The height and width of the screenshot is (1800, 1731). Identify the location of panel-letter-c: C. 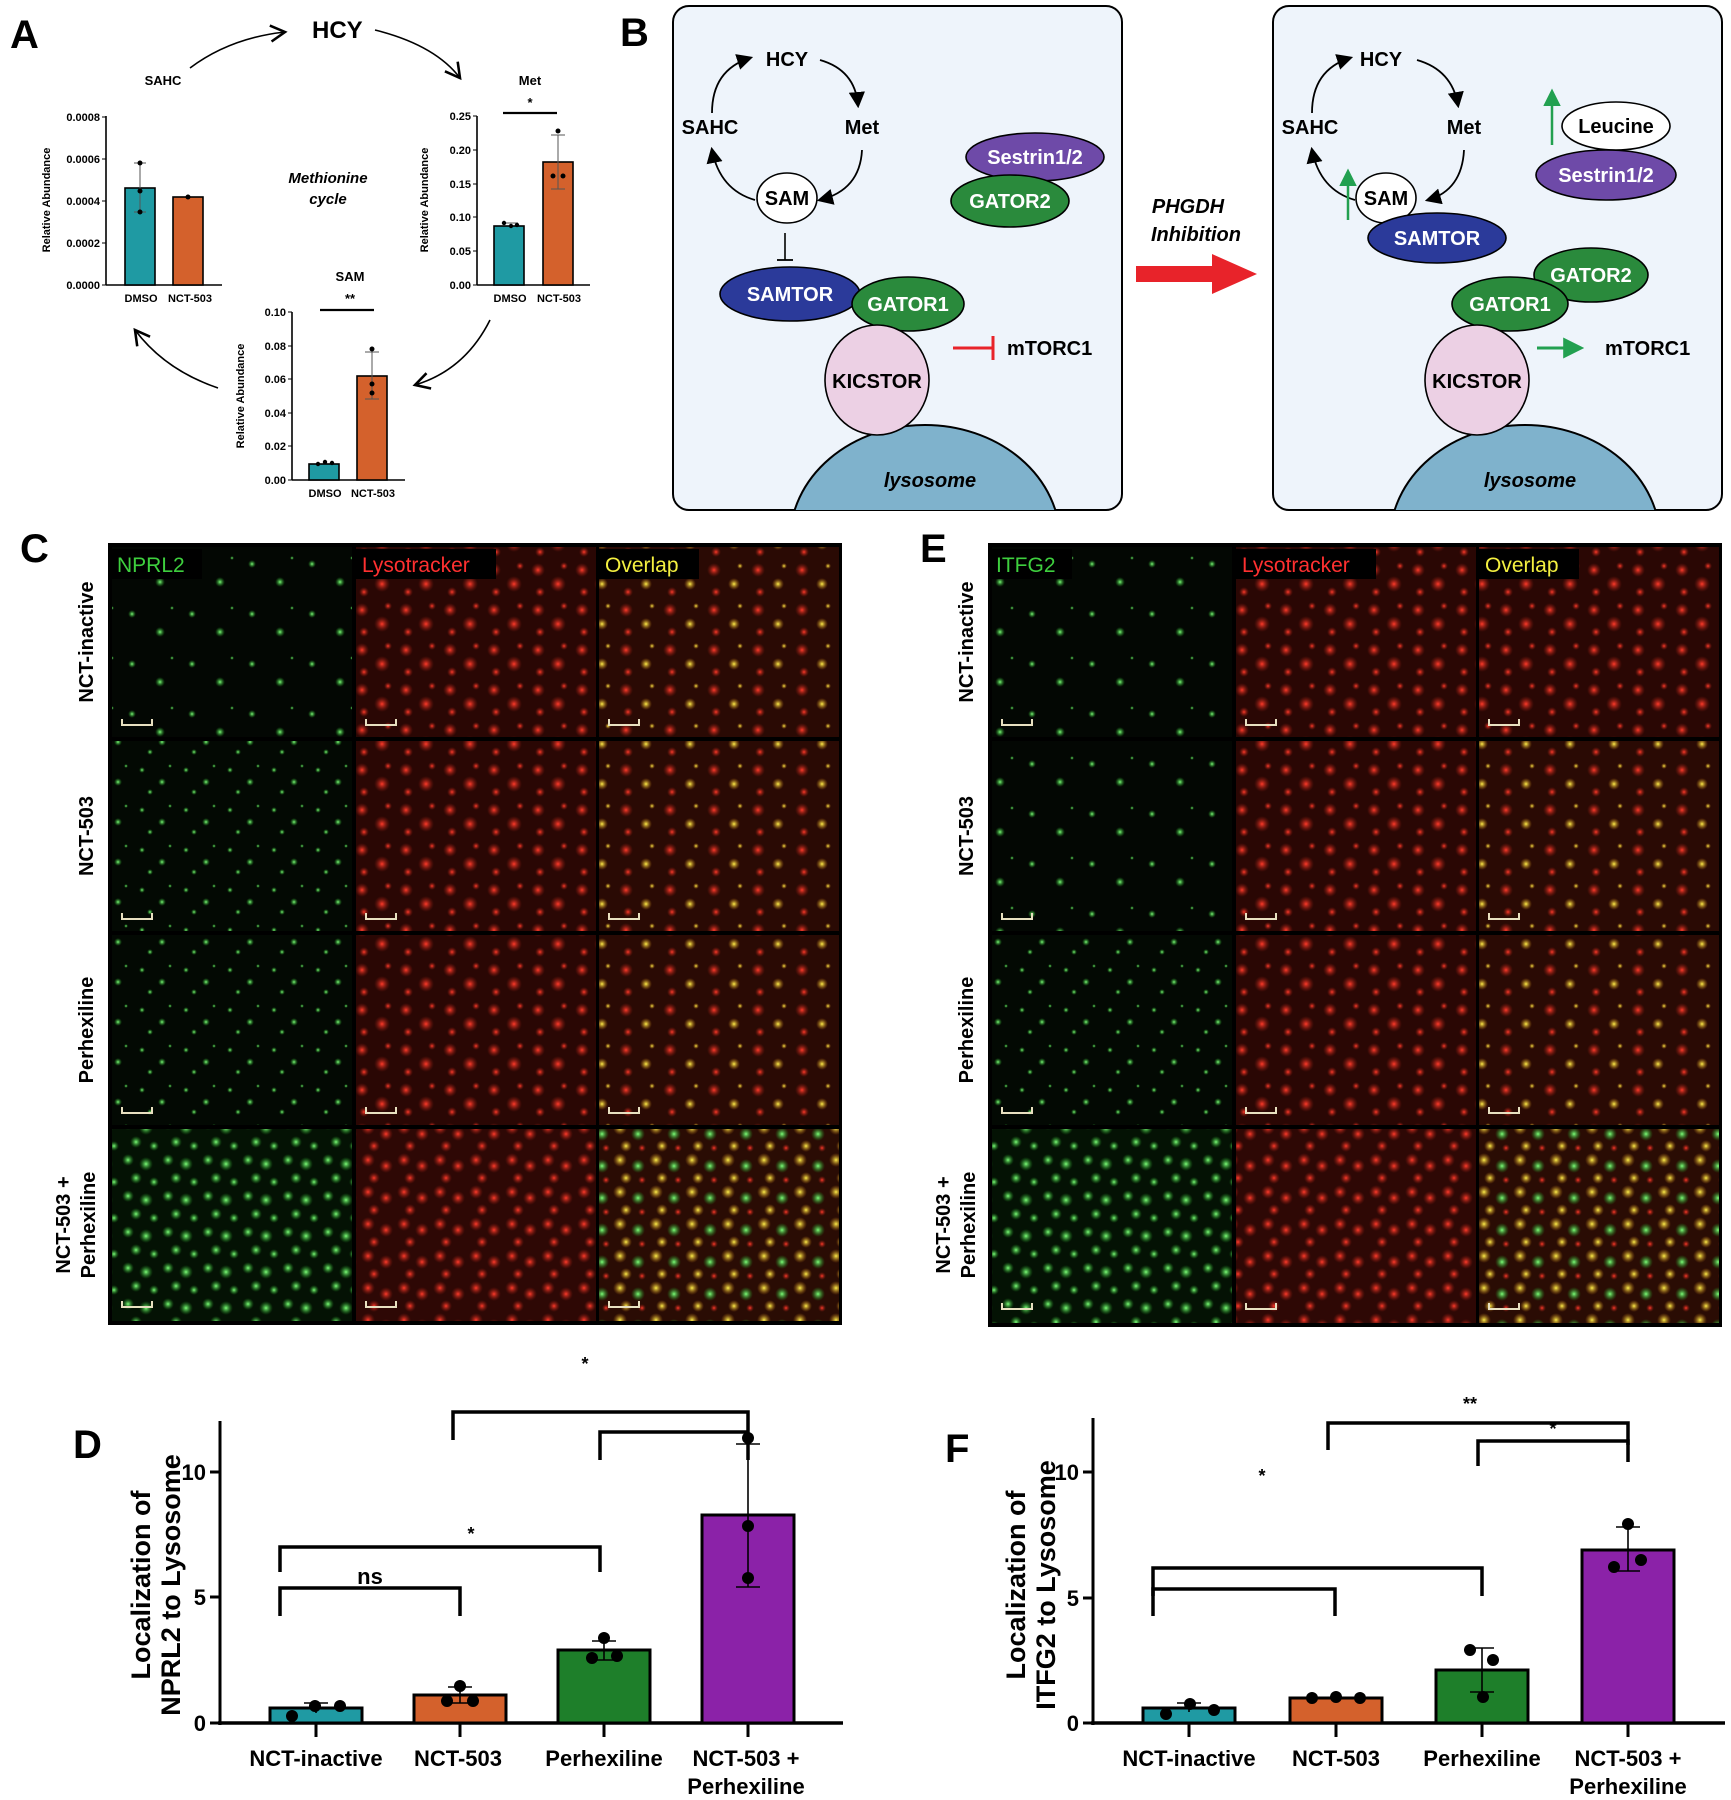
(34, 549).